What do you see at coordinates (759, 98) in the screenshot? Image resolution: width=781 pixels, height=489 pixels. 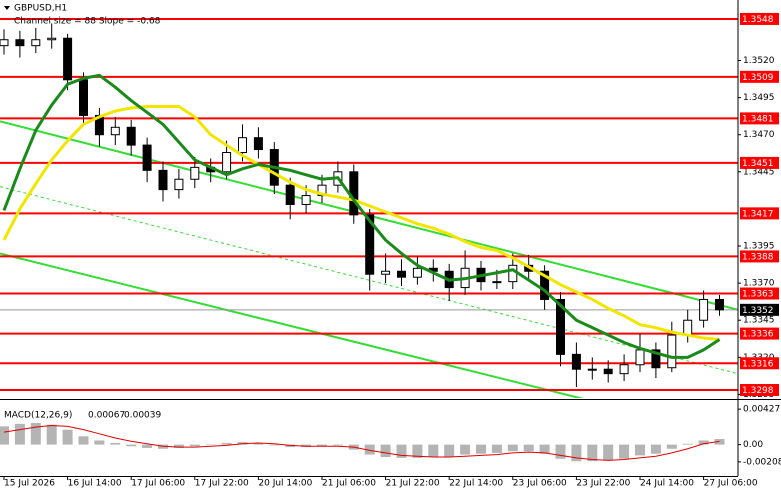 I see `y-tick-label: 1.3495` at bounding box center [759, 98].